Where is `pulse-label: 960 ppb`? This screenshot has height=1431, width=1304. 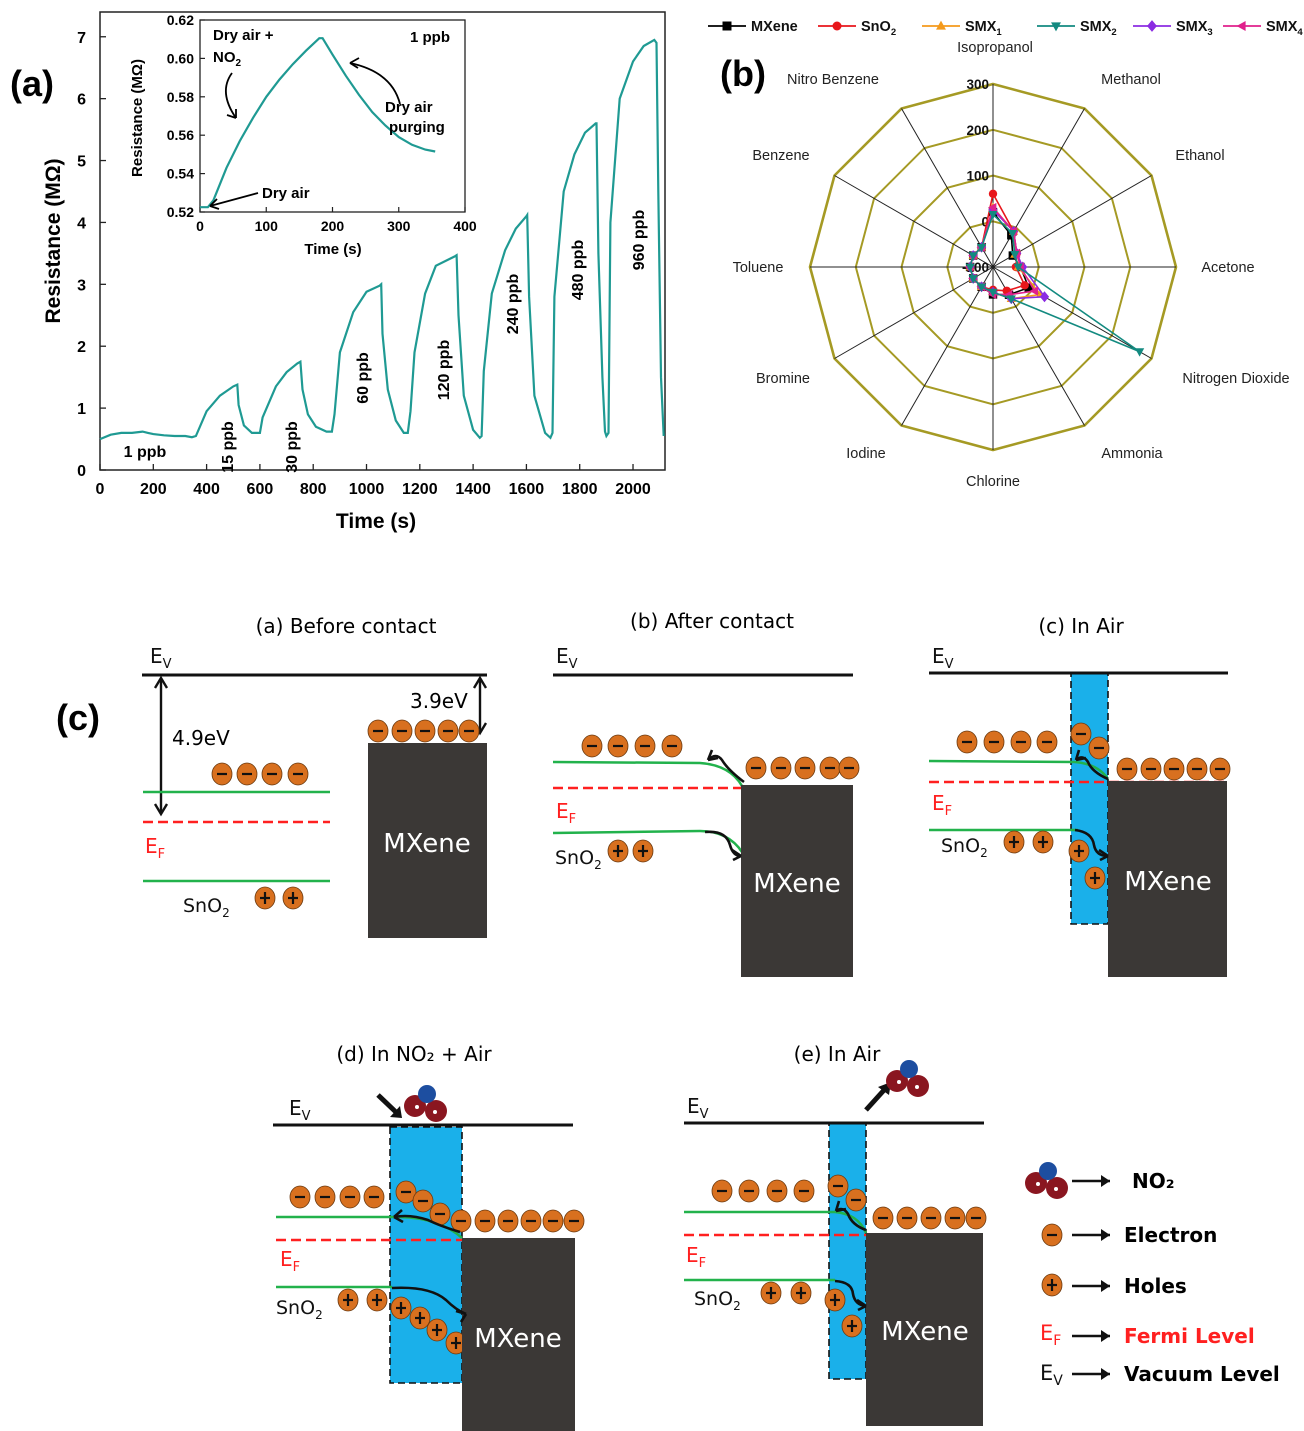
pulse-label: 960 ppb is located at coordinates (639, 240).